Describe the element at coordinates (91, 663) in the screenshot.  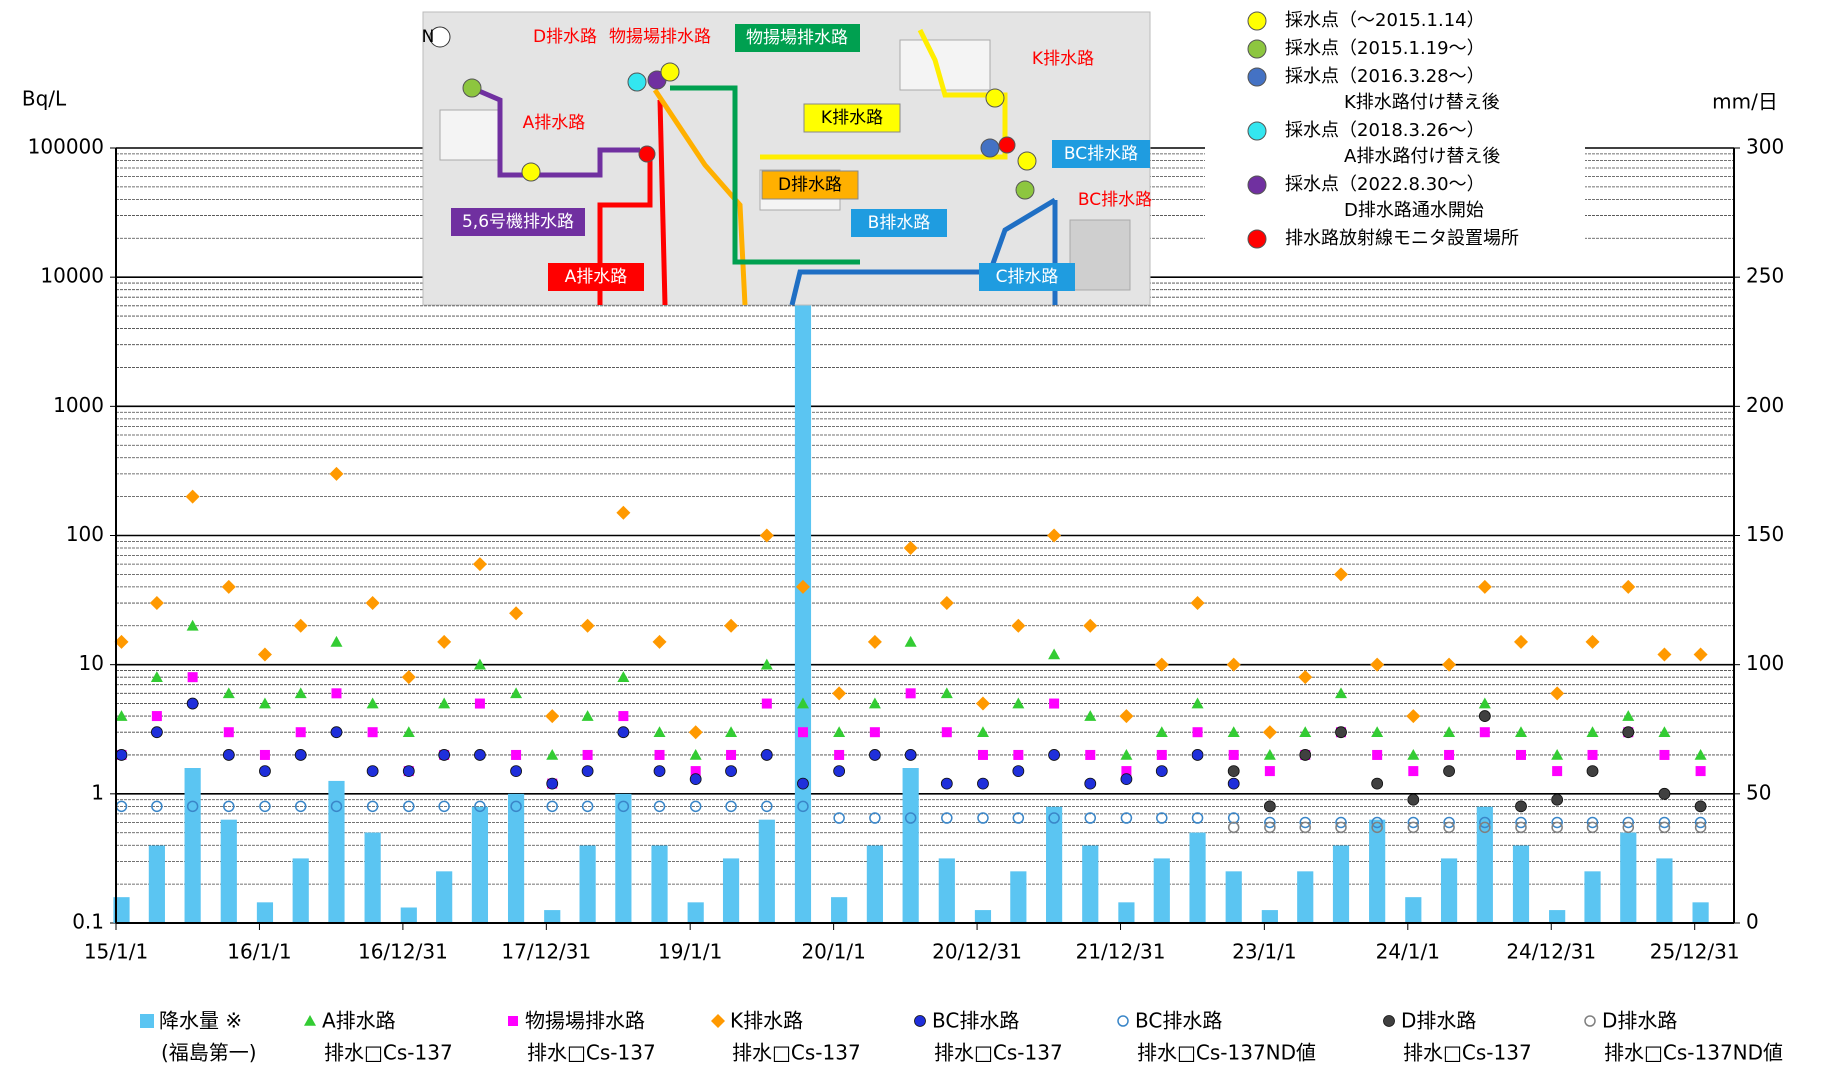
I see `y-tick-label: 10` at that location.